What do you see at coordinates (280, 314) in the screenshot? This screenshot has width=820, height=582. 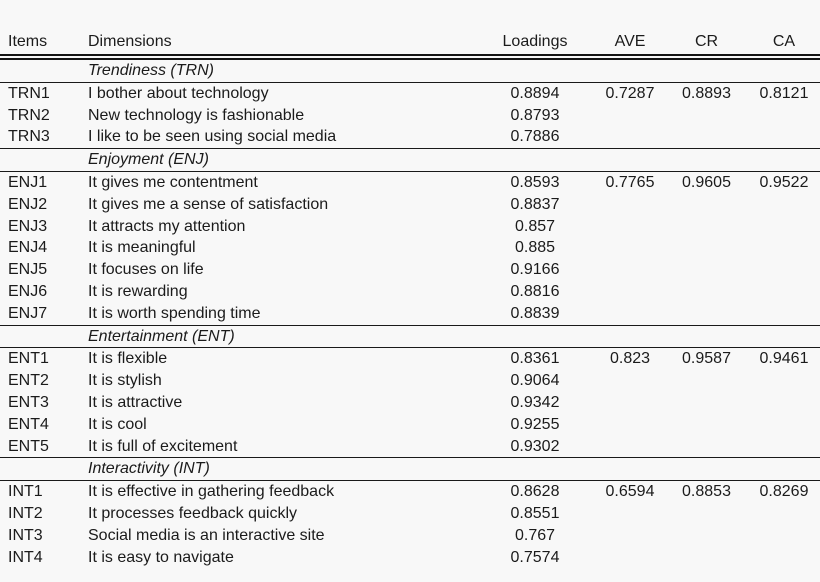 I see `dimension-cell: It is worth spending time` at bounding box center [280, 314].